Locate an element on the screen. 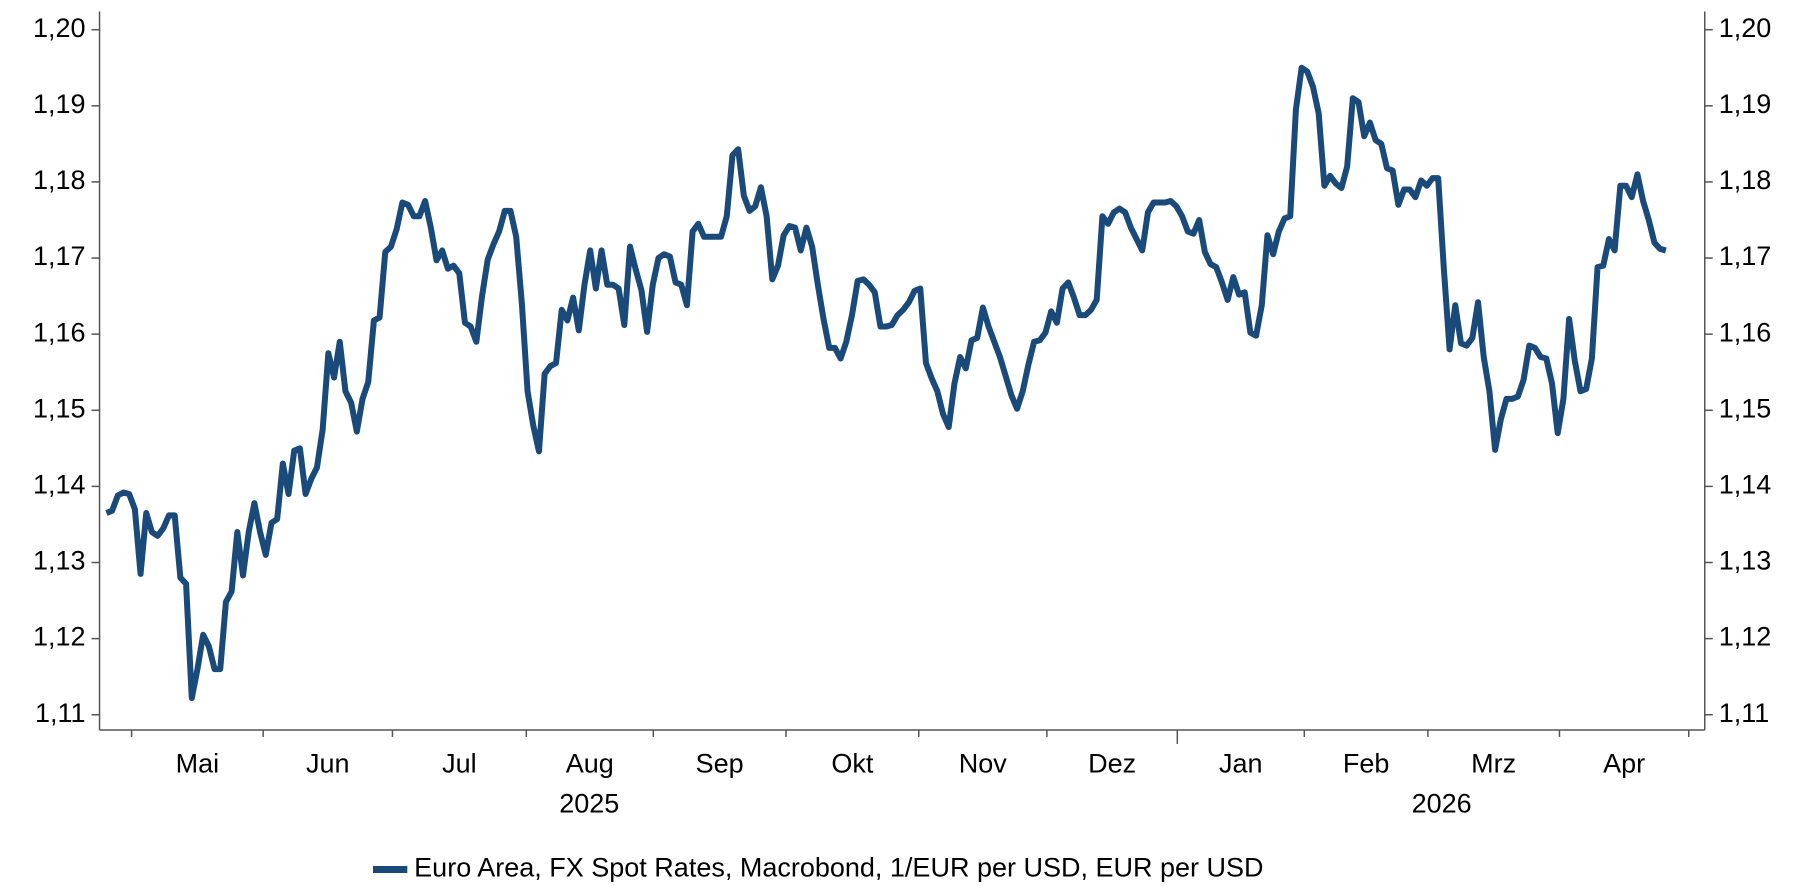 The height and width of the screenshot is (887, 1794). y-tick-label: 1,13 is located at coordinates (59, 561).